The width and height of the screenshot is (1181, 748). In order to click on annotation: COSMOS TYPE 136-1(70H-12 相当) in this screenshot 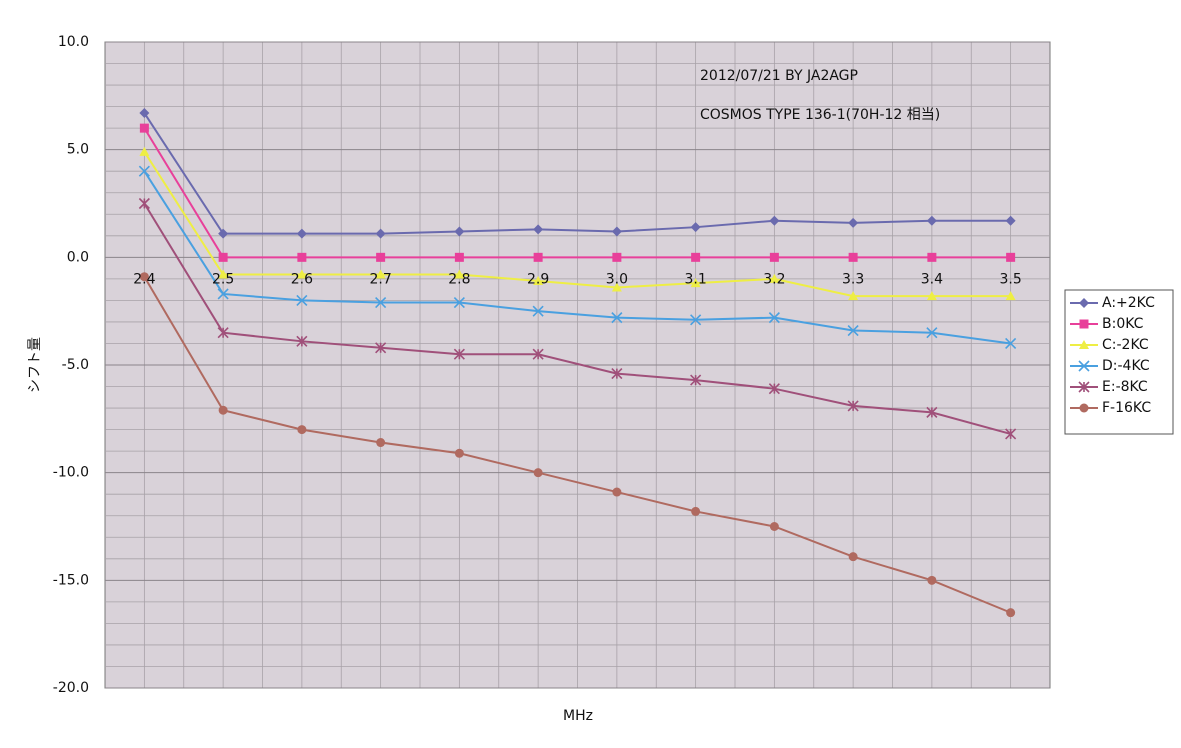, I will do `click(820, 115)`.